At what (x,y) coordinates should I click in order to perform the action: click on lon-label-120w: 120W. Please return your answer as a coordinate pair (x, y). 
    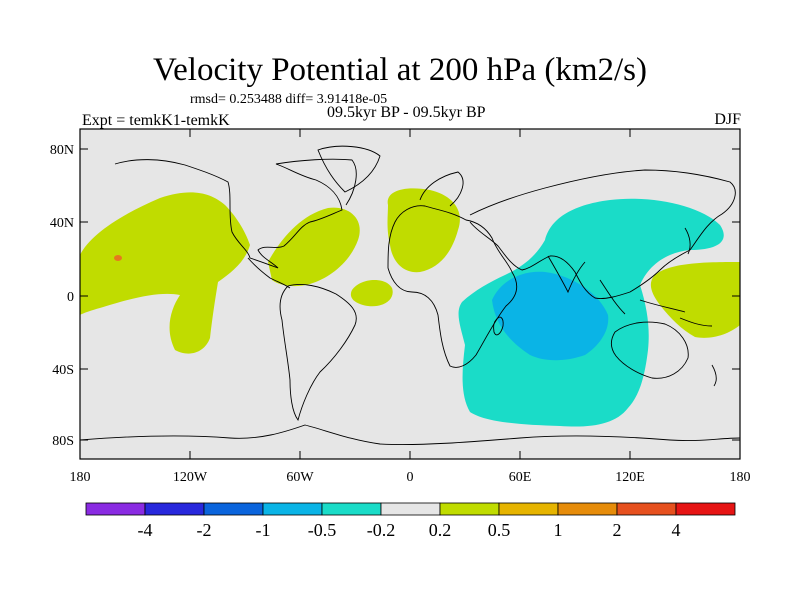
    Looking at the image, I should click on (190, 477).